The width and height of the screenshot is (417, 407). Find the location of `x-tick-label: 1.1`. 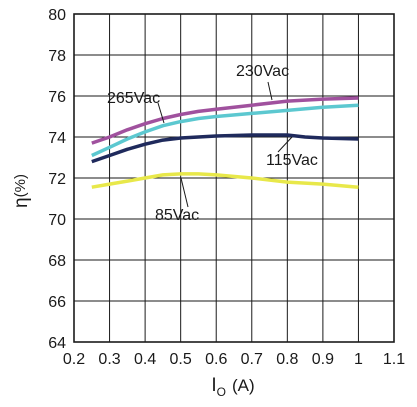

x-tick-label: 1.1 is located at coordinates (394, 359).